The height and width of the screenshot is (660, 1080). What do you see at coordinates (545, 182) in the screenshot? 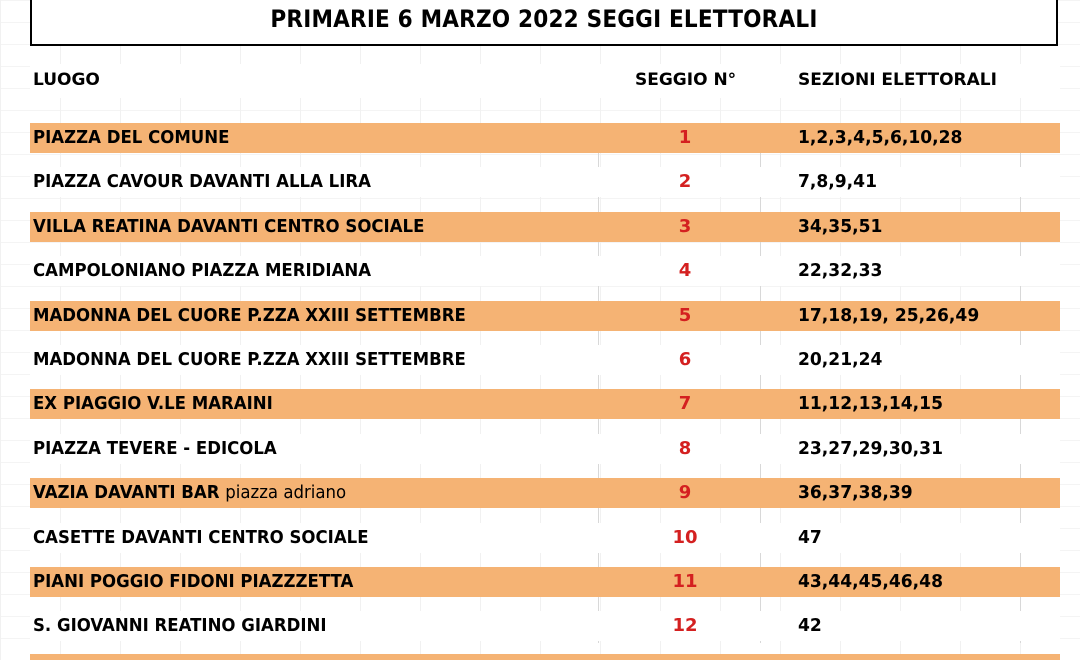
I see `table-row: PIAZZA CAVOUR DAVANTI ALLA LIRA 2 7,8,9,41` at bounding box center [545, 182].